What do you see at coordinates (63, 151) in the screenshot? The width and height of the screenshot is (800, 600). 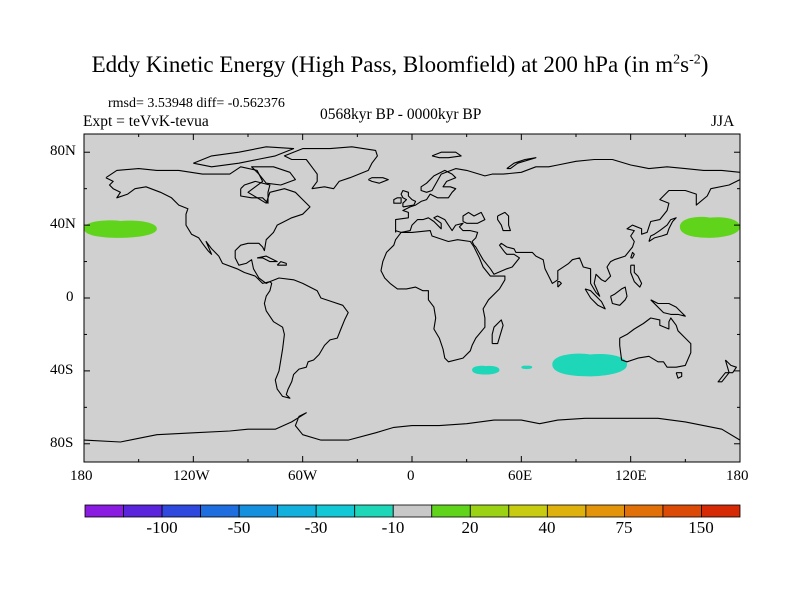 I see `lat-label-80n: 80N` at bounding box center [63, 151].